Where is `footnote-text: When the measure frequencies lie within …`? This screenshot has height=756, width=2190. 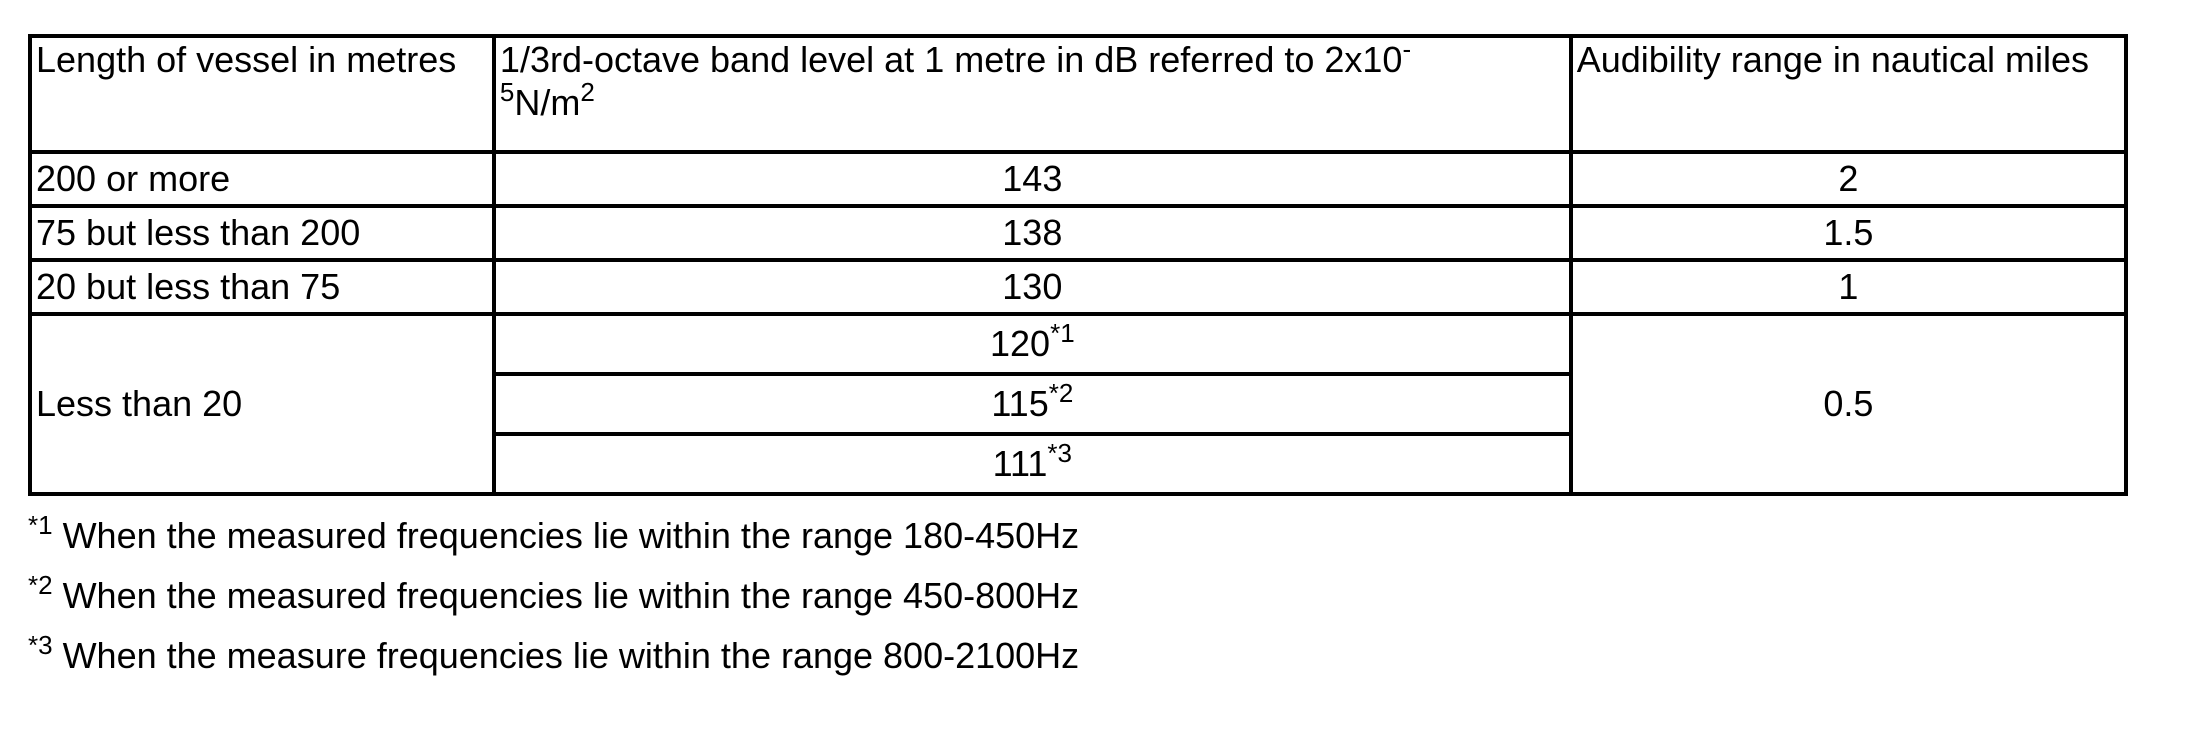
footnote-text: When the measure frequencies lie within … is located at coordinates (571, 655).